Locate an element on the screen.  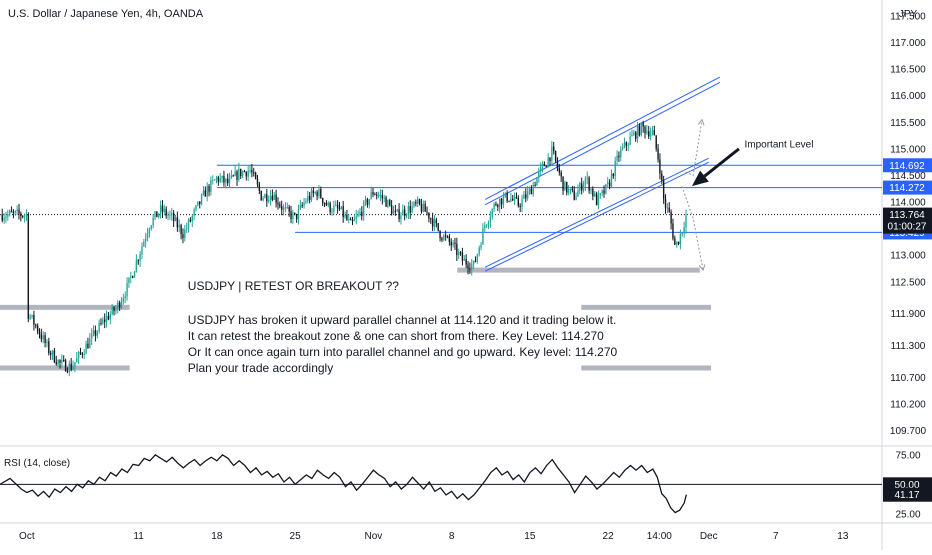
support-zone is located at coordinates (646, 368).